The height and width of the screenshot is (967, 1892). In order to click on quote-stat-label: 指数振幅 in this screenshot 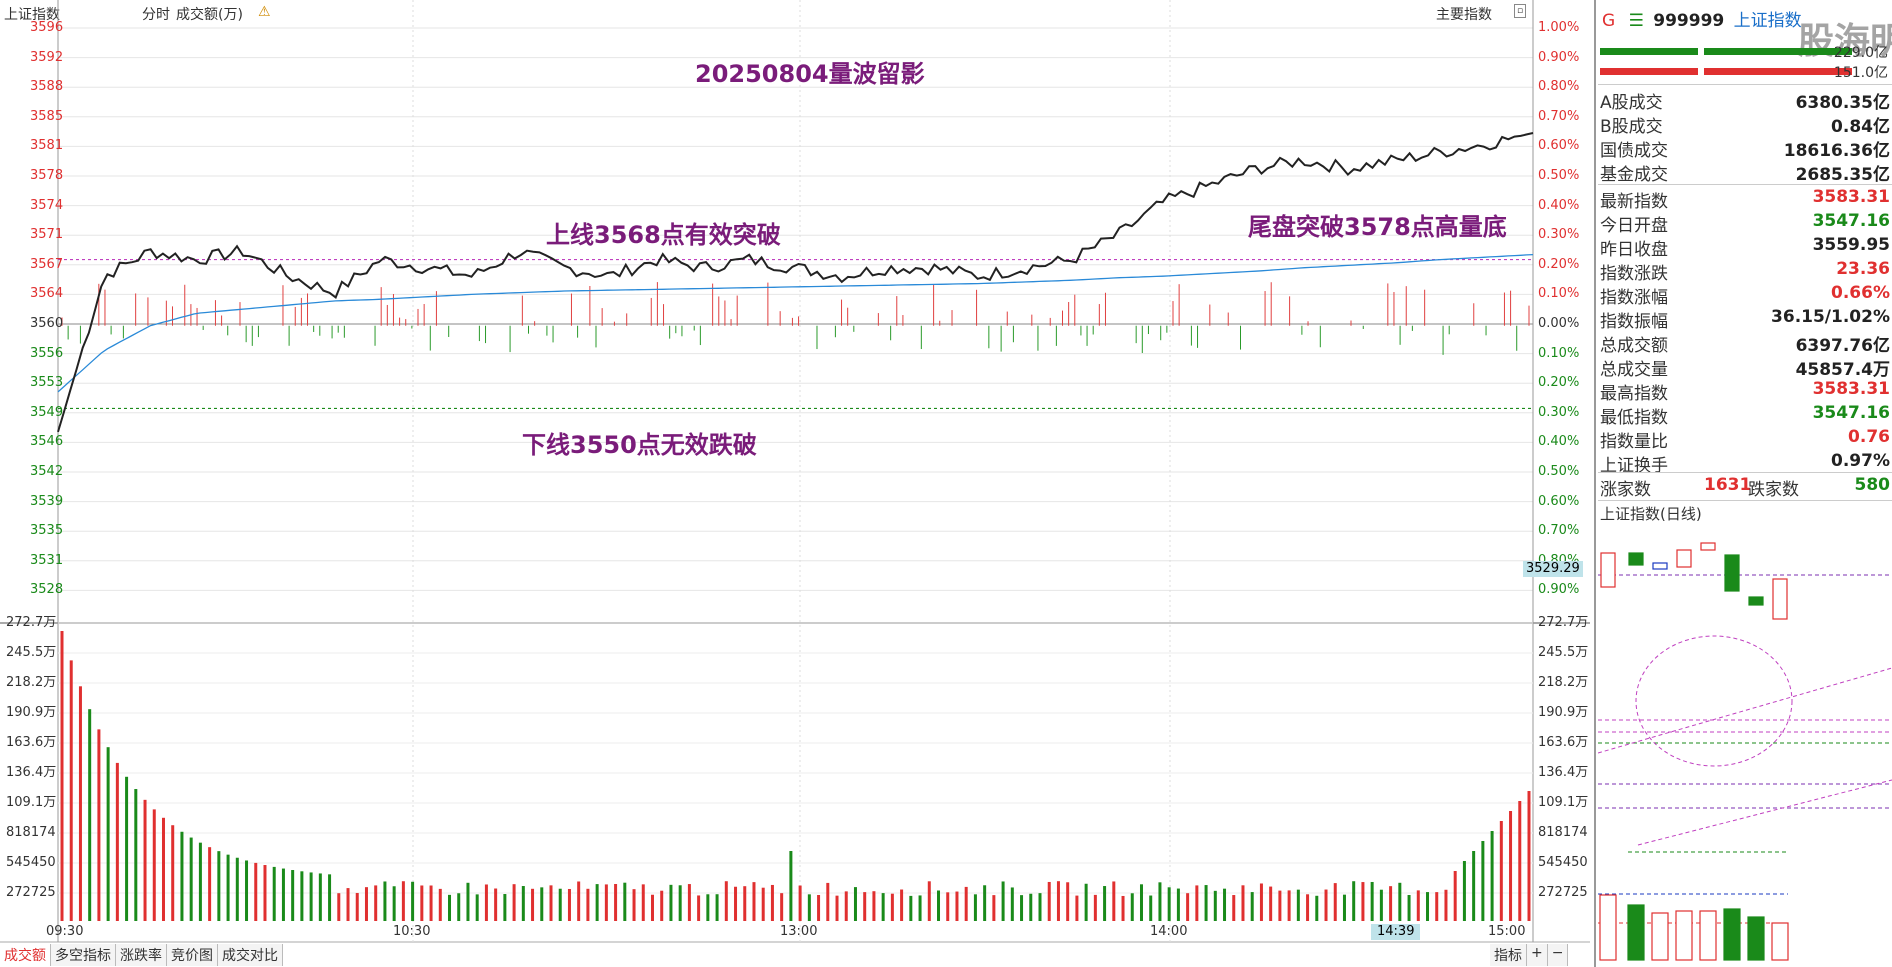, I will do `click(1634, 322)`.